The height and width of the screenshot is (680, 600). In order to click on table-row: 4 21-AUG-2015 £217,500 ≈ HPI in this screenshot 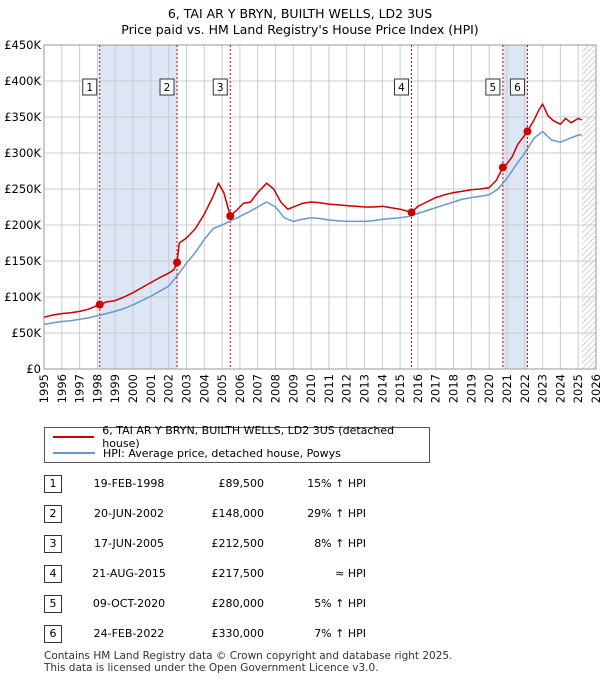, I will do `click(254, 574)`.